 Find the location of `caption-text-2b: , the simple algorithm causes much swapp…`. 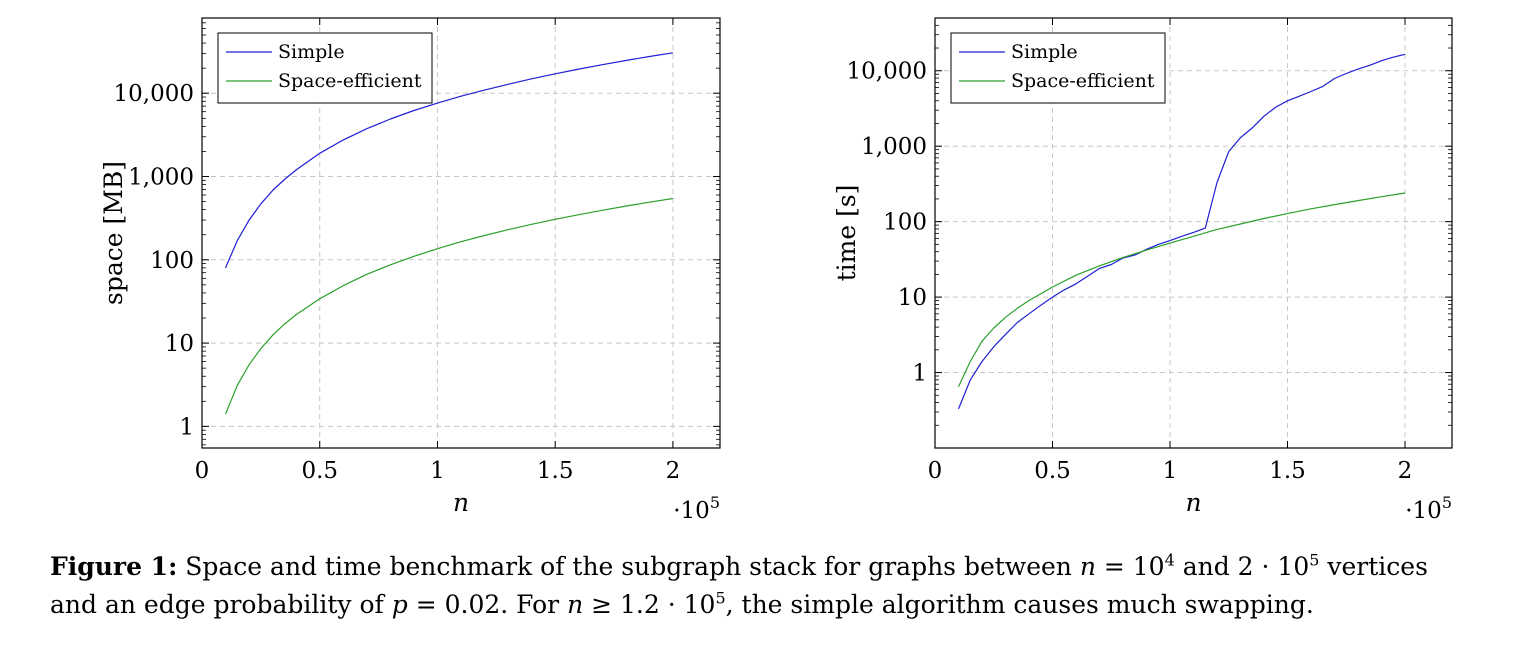

caption-text-2b: , the simple algorithm causes much swapp… is located at coordinates (1019, 604).